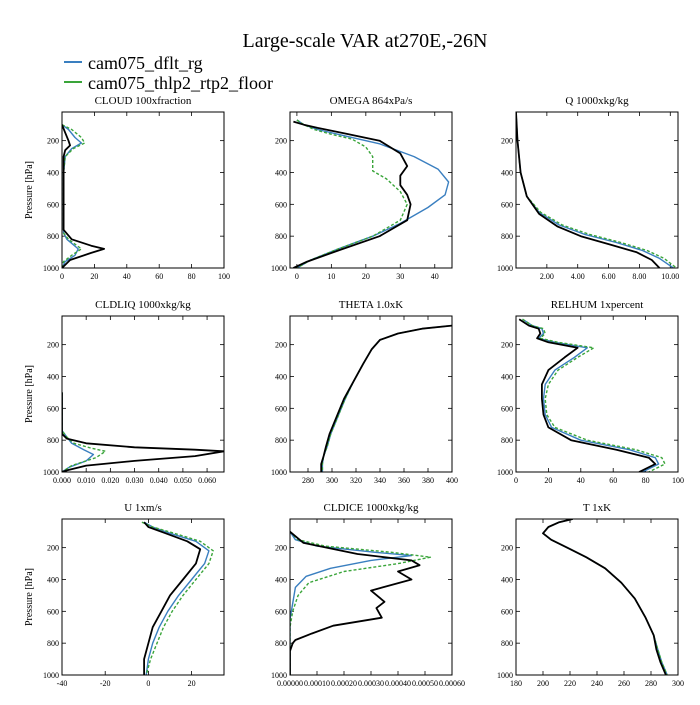  I want to click on x-tick-label: 0.00040, so click(398, 683).